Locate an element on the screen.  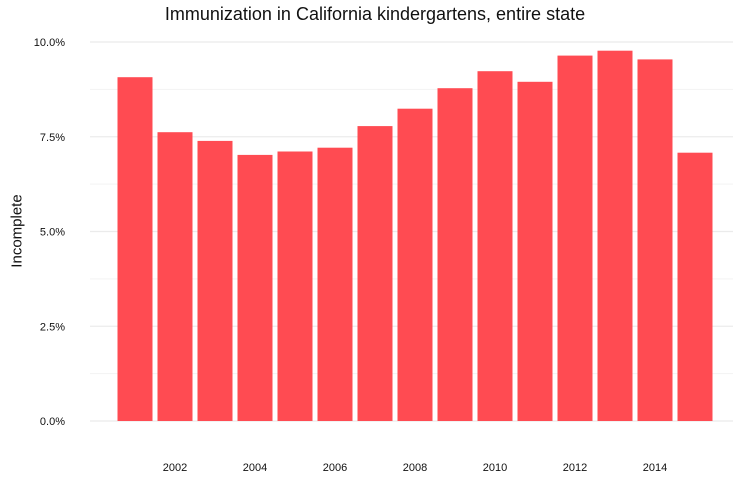
x-tick-label: 2004 is located at coordinates (255, 468).